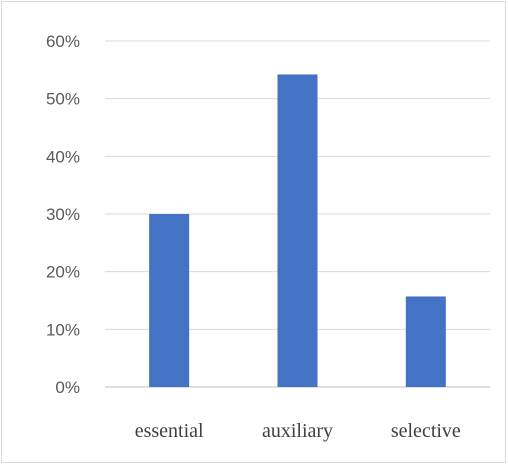 The image size is (509, 466). I want to click on bar-essential, so click(169, 300).